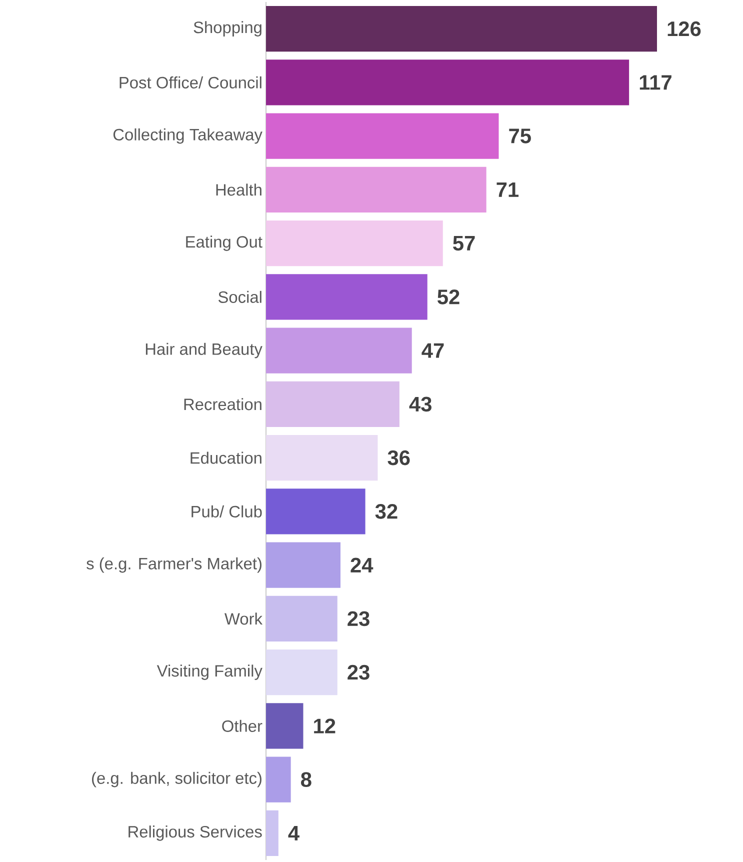  Describe the element at coordinates (449, 297) in the screenshot. I see `data-label: 52` at that location.